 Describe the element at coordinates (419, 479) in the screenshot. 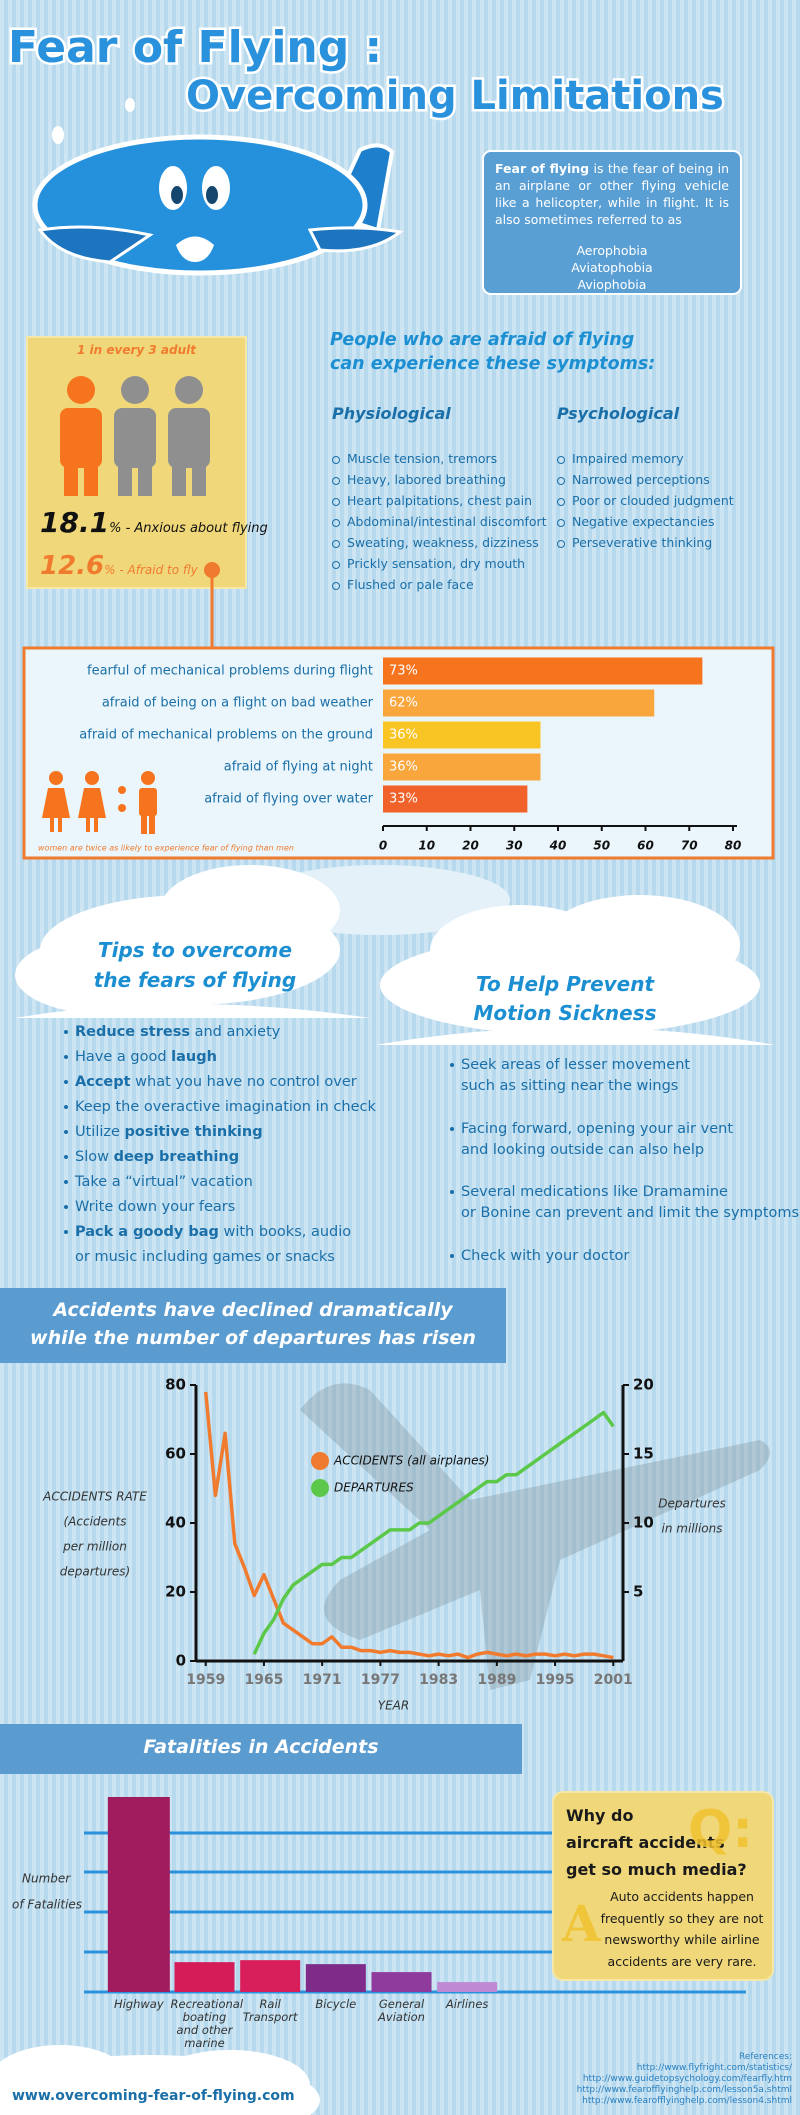

I see `symptom-item: Heavy, labored breathing` at that location.